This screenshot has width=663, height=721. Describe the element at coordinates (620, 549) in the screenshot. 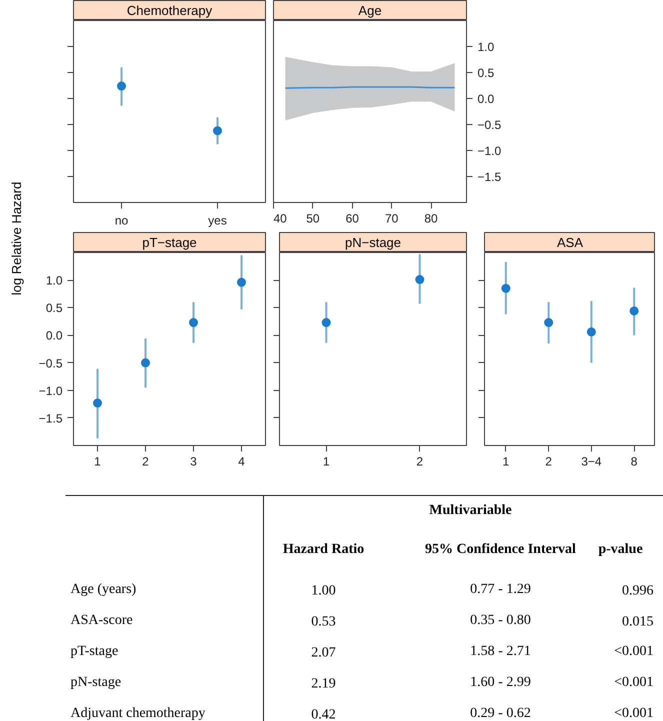

I see `text: p-value` at that location.